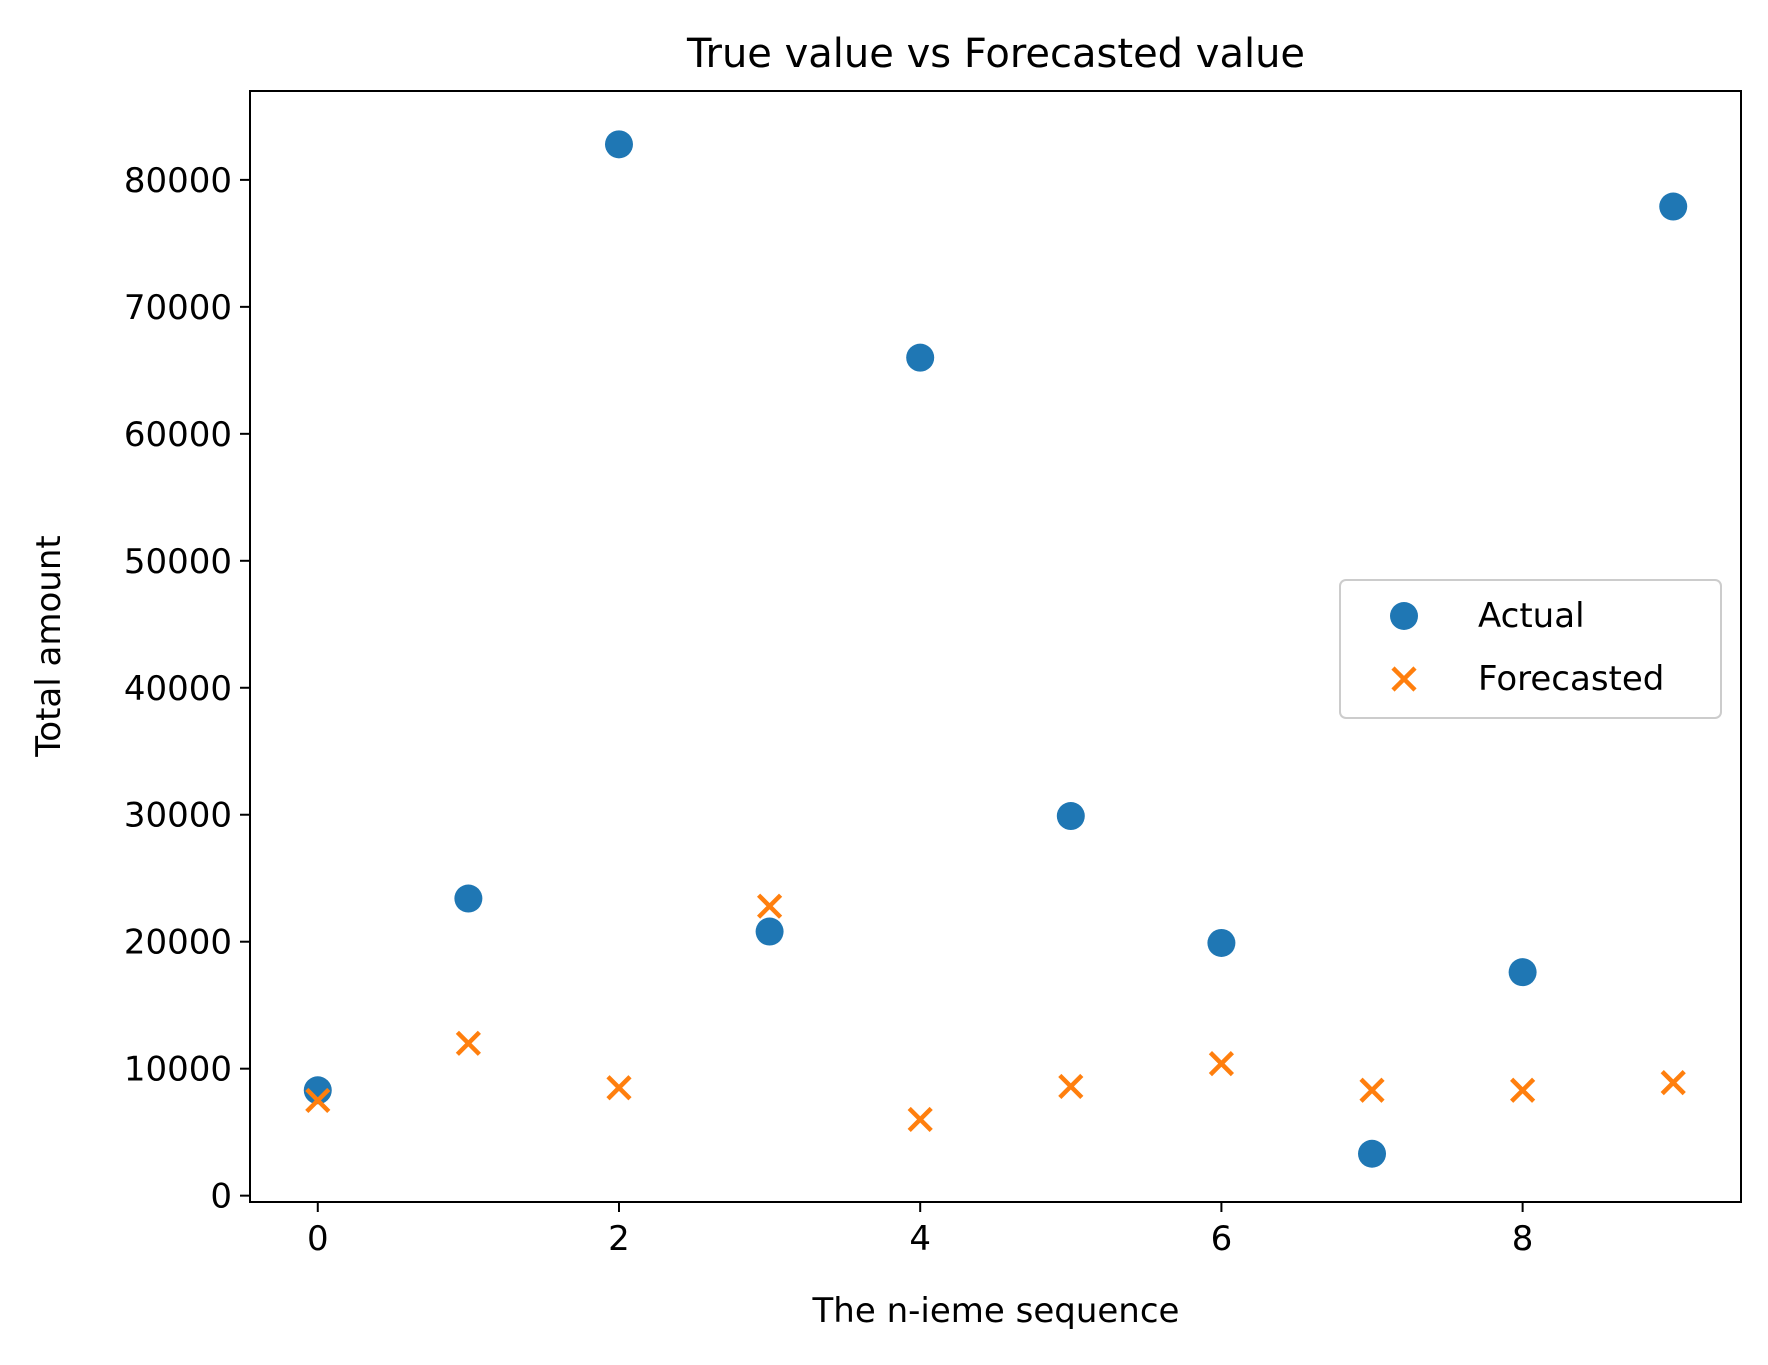  Describe the element at coordinates (1222, 1239) in the screenshot. I see `x-tick-label: 6` at that location.